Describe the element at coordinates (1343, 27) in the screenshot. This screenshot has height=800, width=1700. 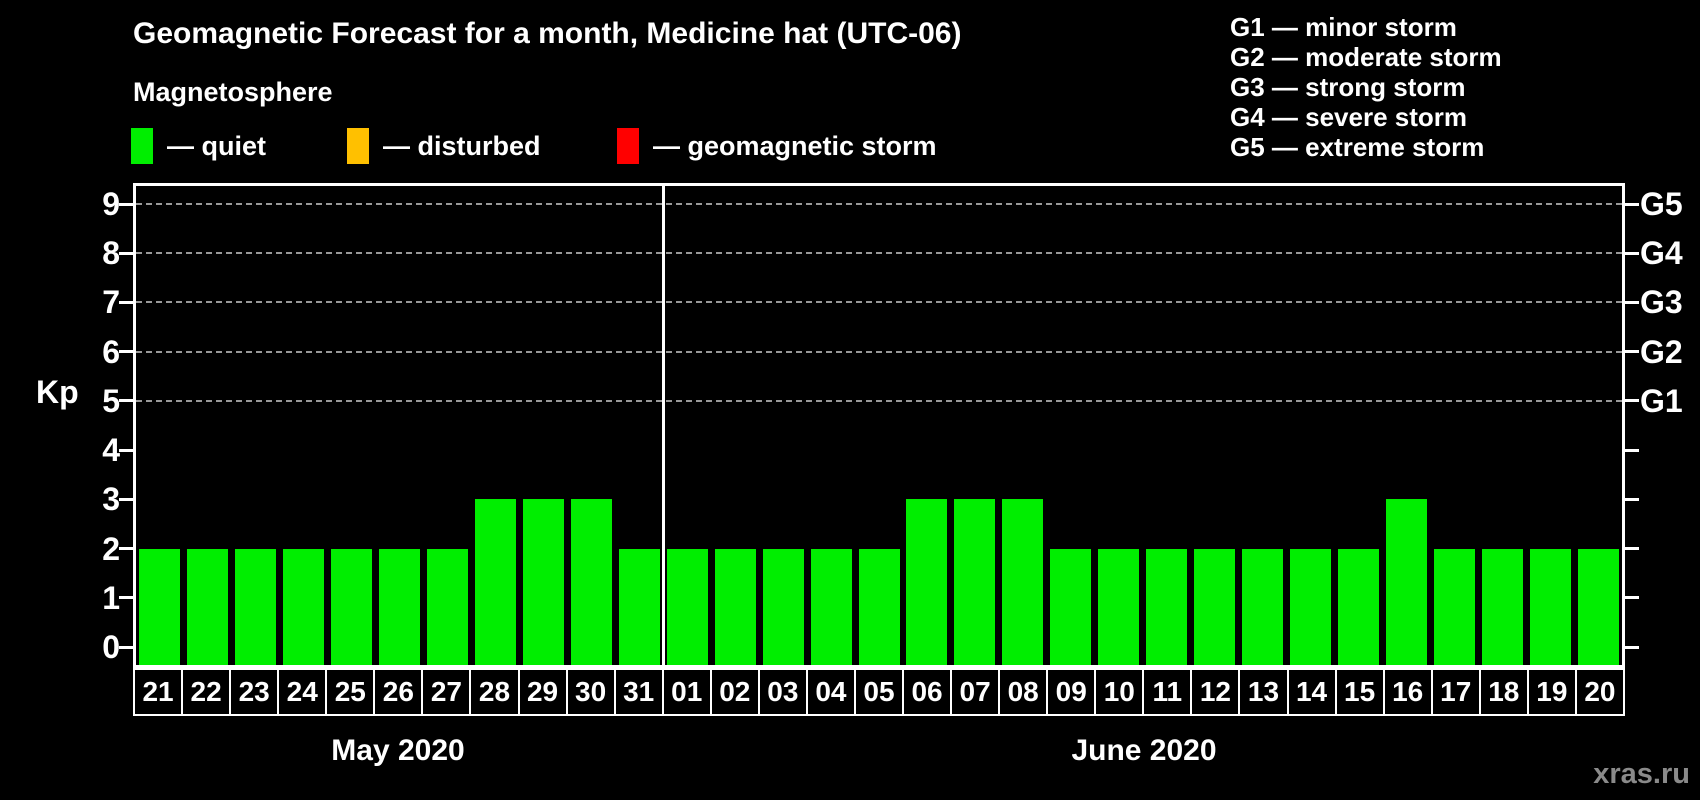
I see `g1-legend-line: G1 — minor storm` at that location.